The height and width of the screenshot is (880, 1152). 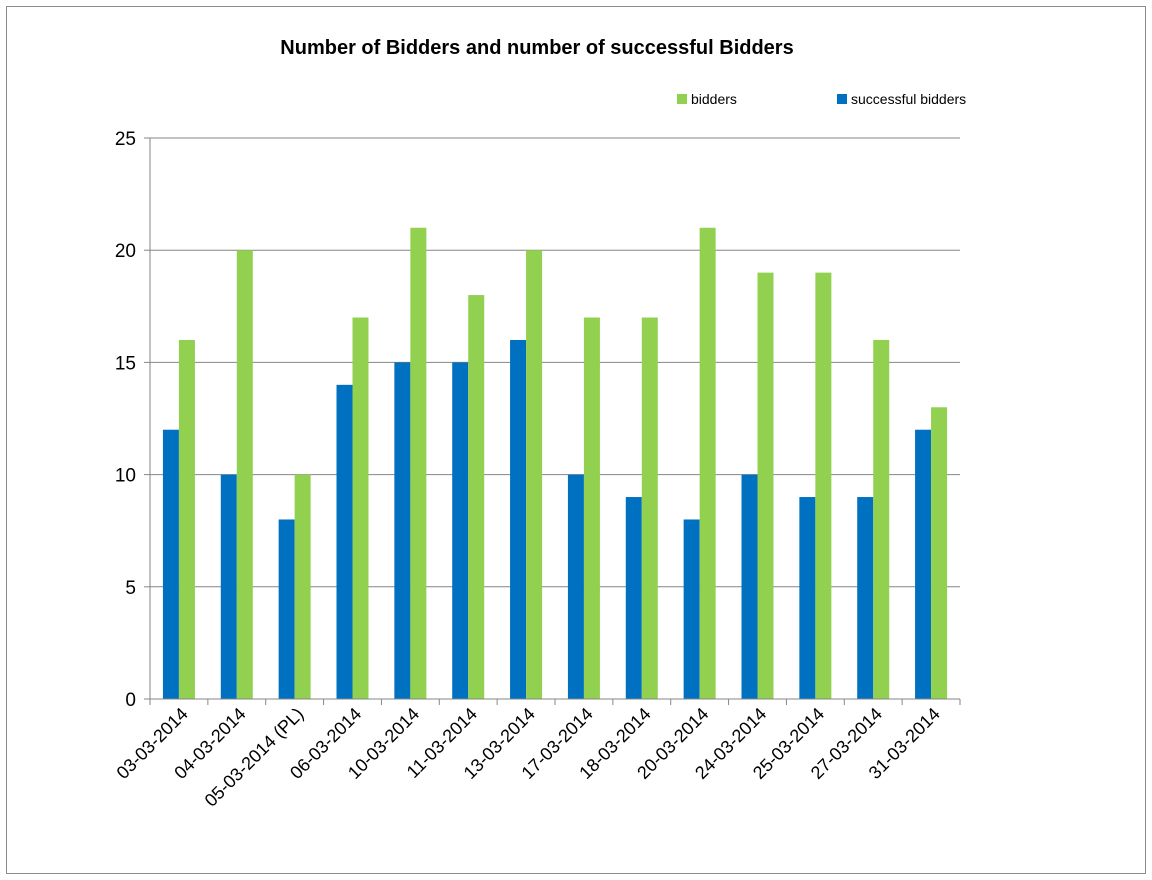 I want to click on chart-legend: bidders successful bidders, so click(x=821, y=99).